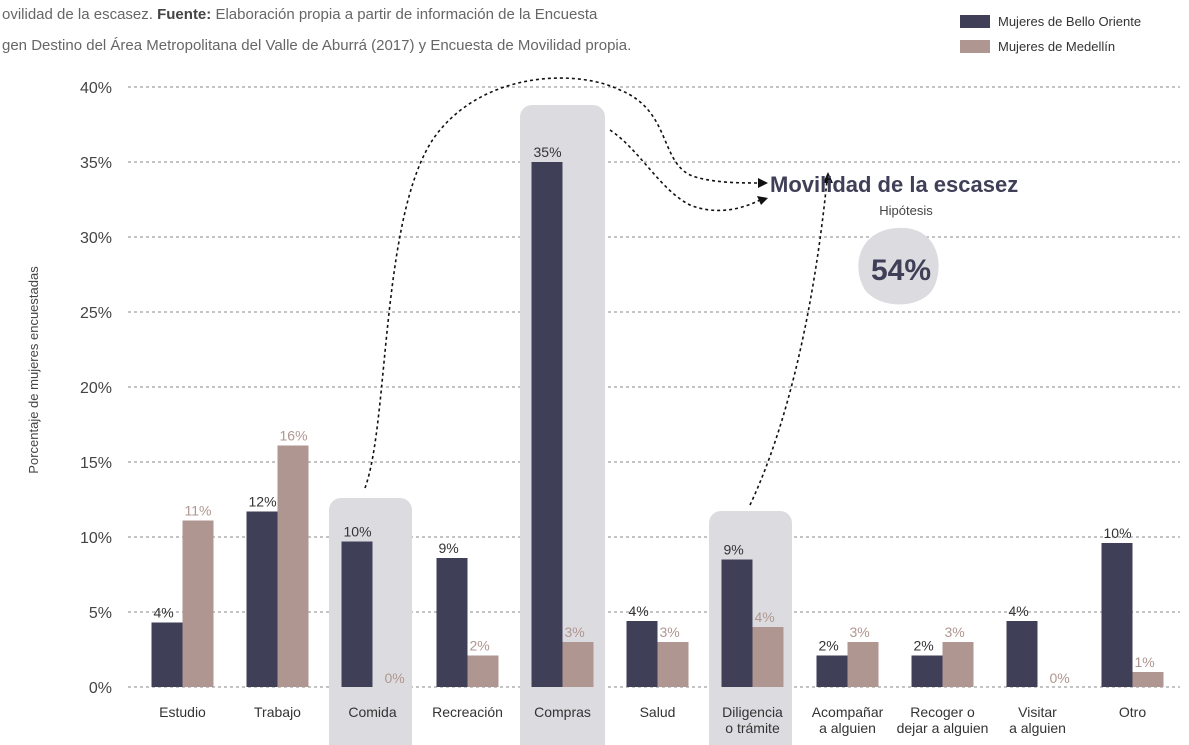 The width and height of the screenshot is (1189, 745). Describe the element at coordinates (795, 188) in the screenshot. I see `arrowheads` at that location.